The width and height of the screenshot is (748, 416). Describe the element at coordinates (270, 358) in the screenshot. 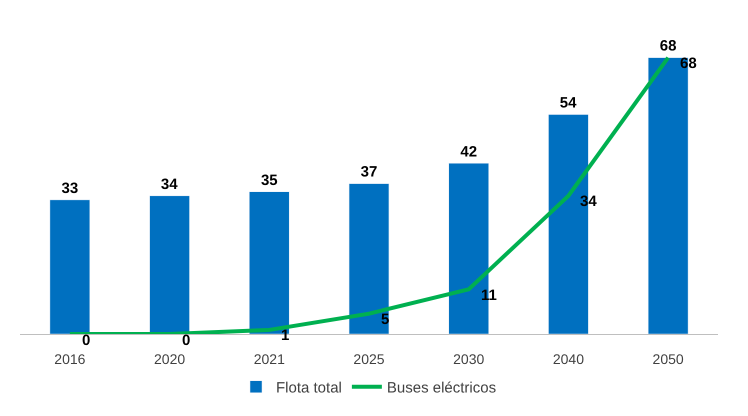

I see `x-tick-label: 2021` at that location.